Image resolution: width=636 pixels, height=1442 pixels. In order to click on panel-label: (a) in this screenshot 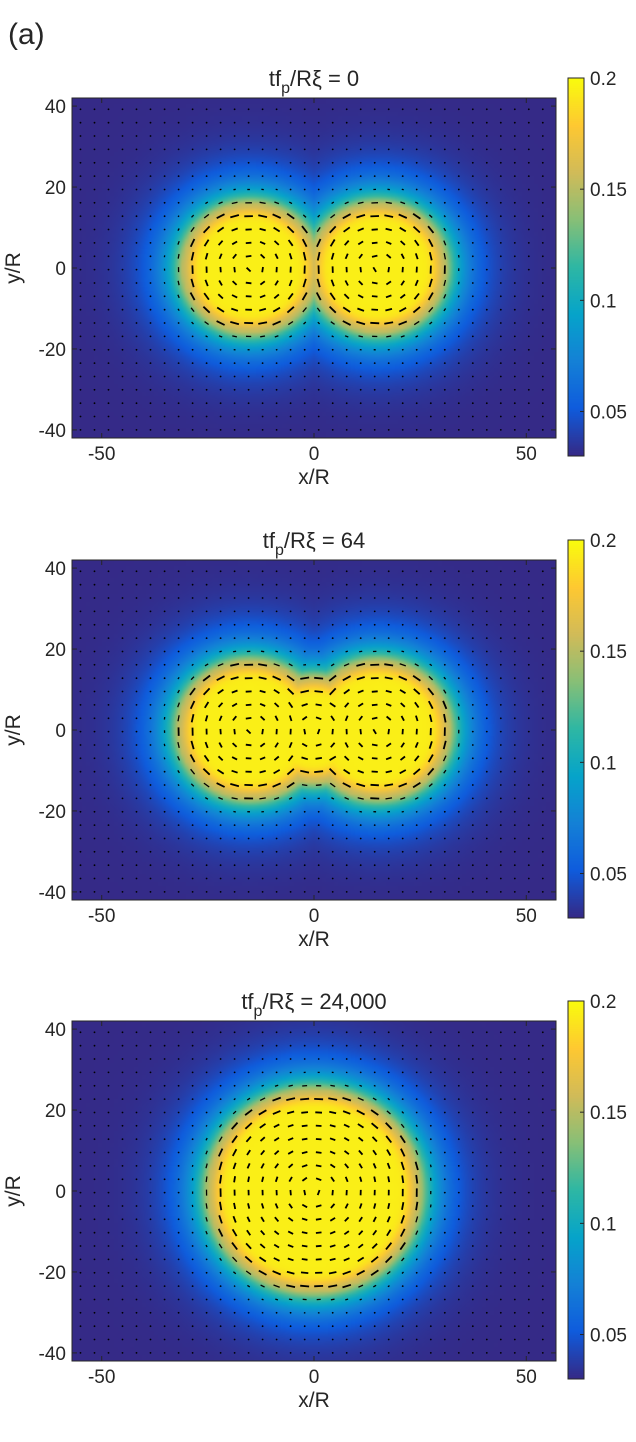, I will do `click(26, 34)`.